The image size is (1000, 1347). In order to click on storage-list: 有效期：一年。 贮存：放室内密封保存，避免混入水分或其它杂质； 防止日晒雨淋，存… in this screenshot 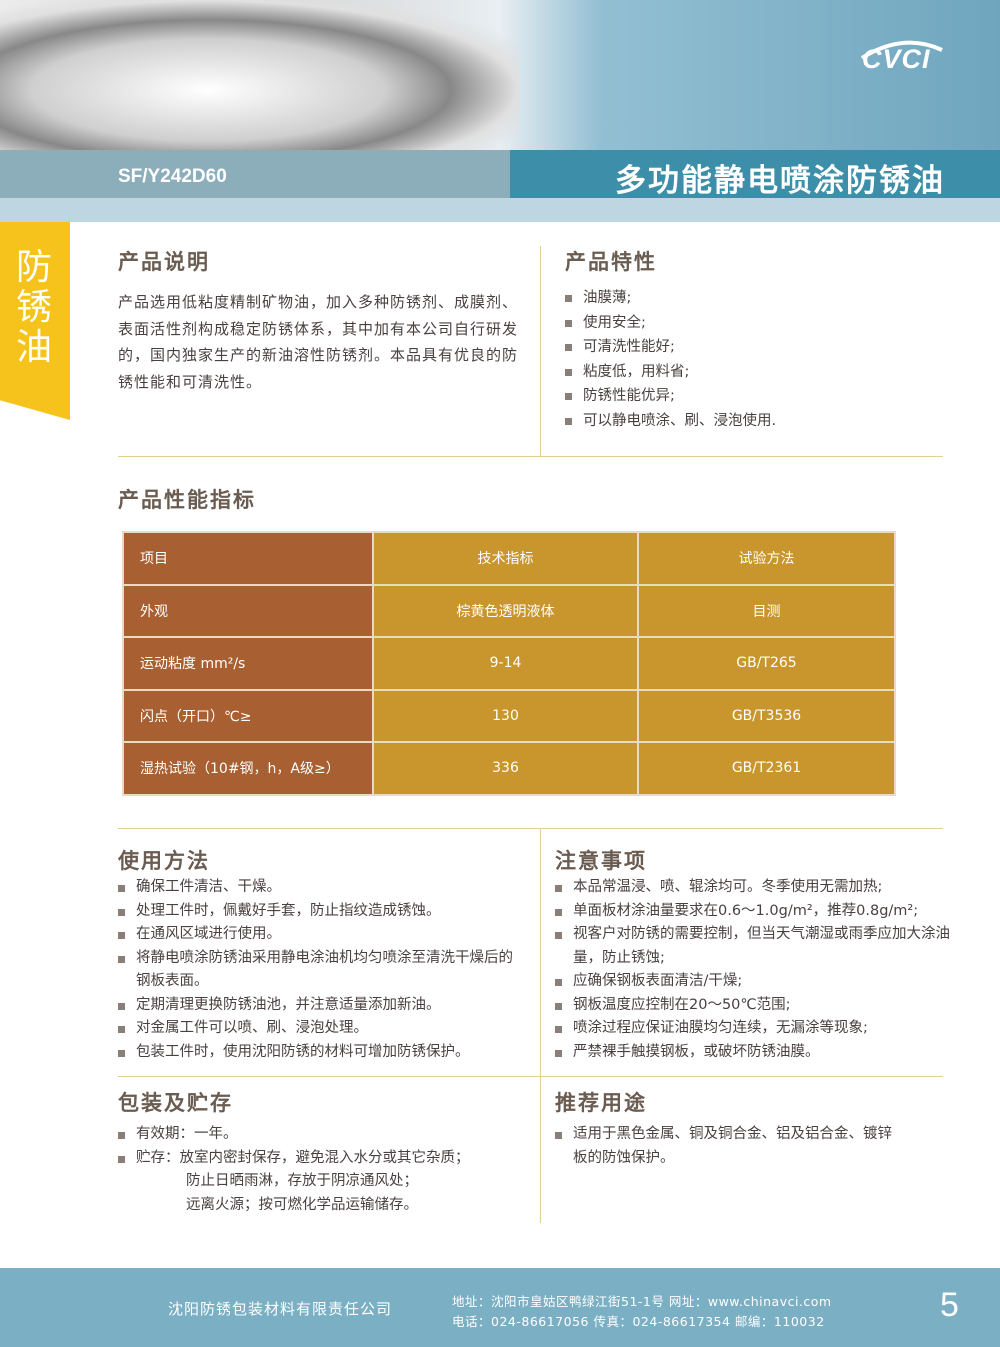, I will do `click(323, 1170)`.